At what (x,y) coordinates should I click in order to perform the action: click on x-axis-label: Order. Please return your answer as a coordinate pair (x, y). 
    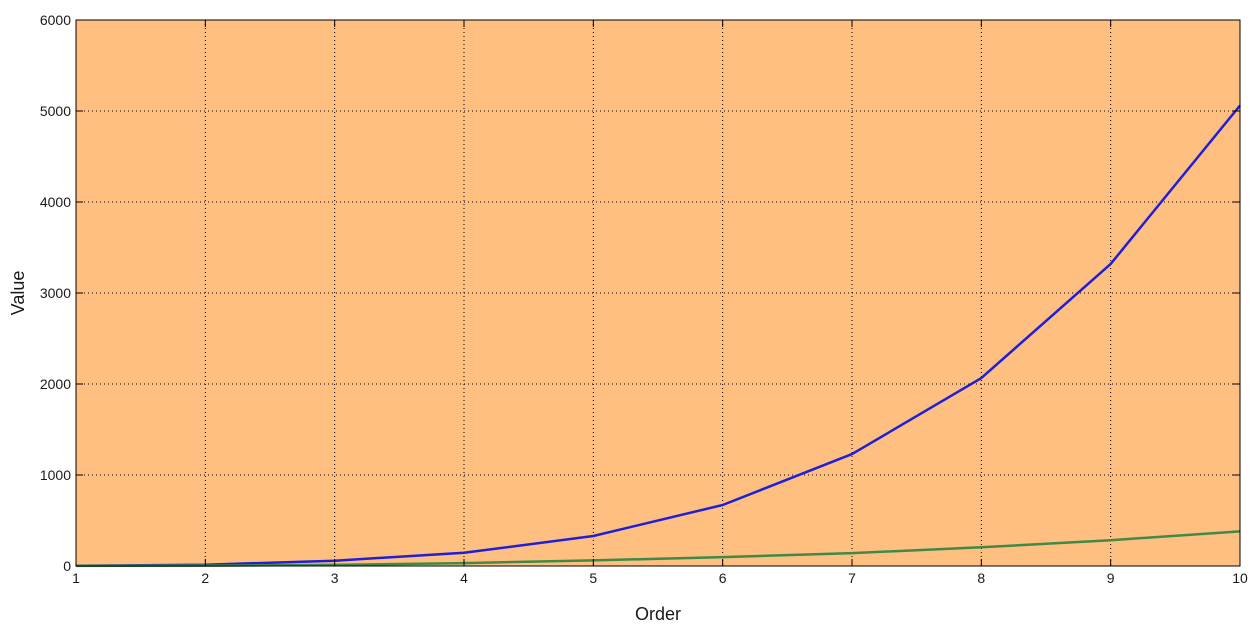
    Looking at the image, I should click on (658, 614).